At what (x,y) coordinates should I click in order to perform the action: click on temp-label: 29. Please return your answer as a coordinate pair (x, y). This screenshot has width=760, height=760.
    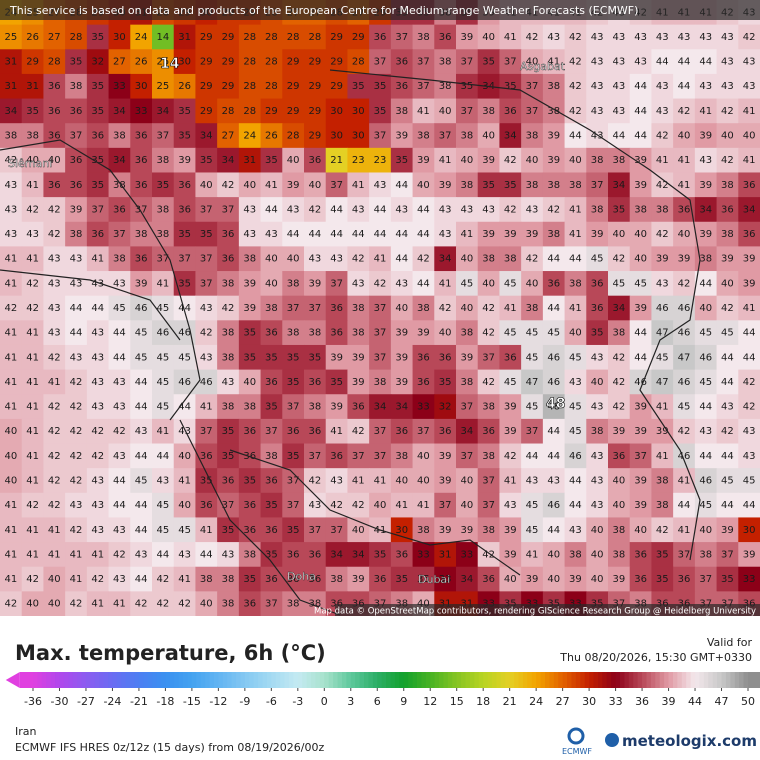
    Looking at the image, I should click on (336, 37).